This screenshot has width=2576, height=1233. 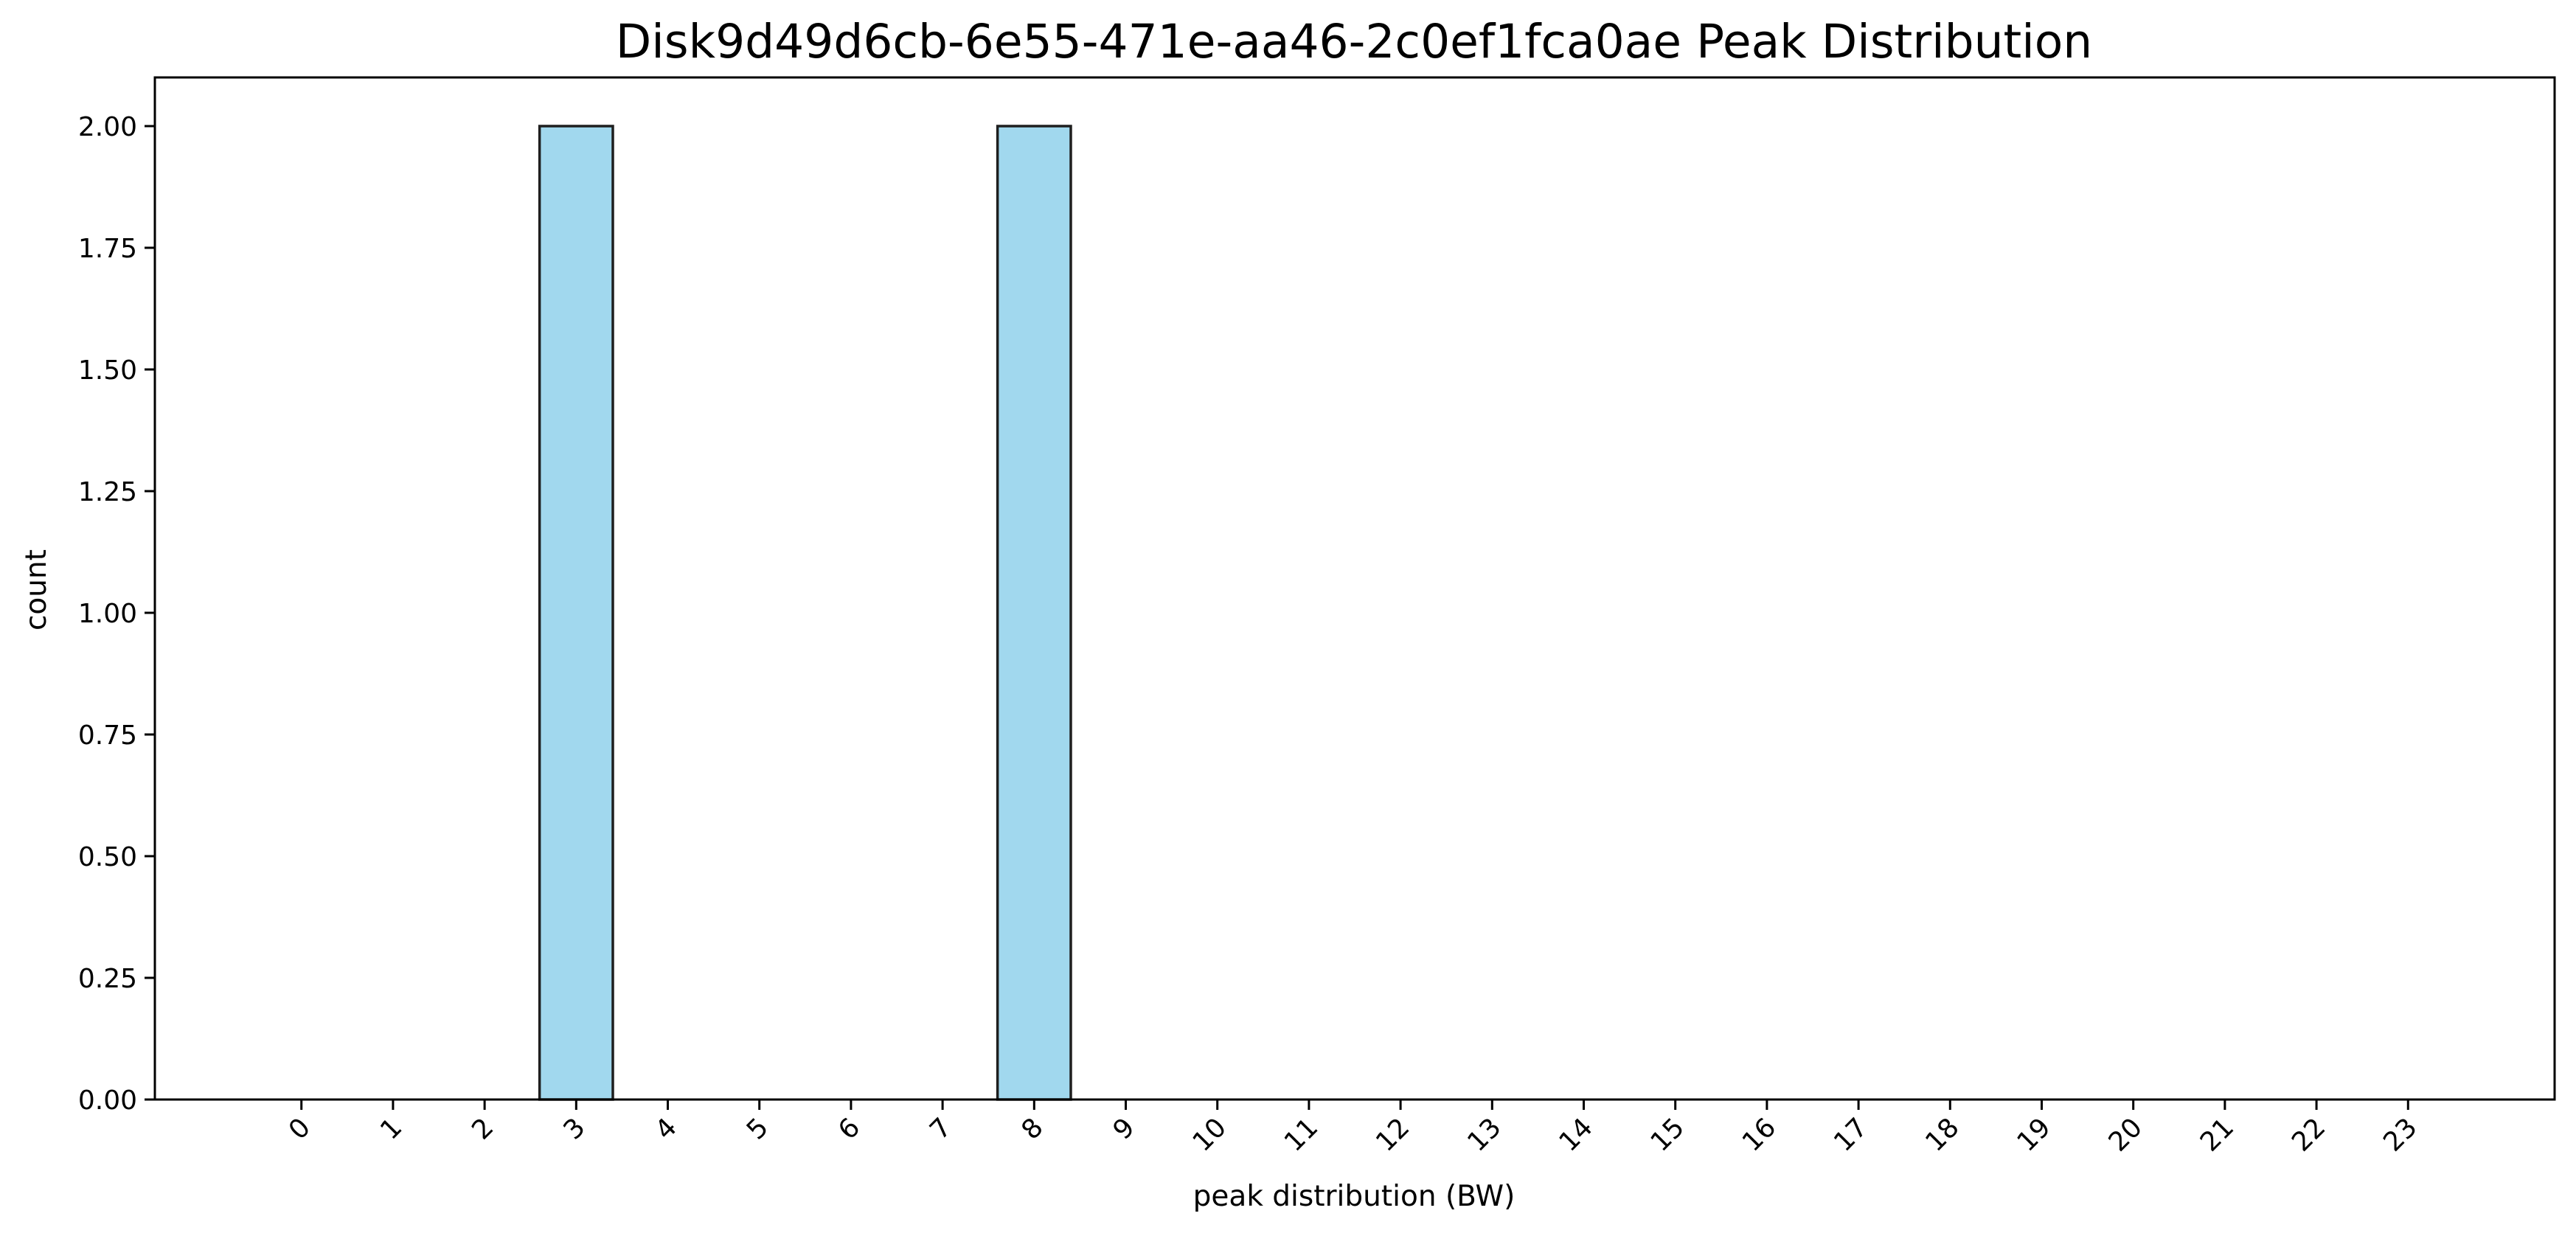 What do you see at coordinates (299, 1128) in the screenshot?
I see `x-tick-label: 0` at bounding box center [299, 1128].